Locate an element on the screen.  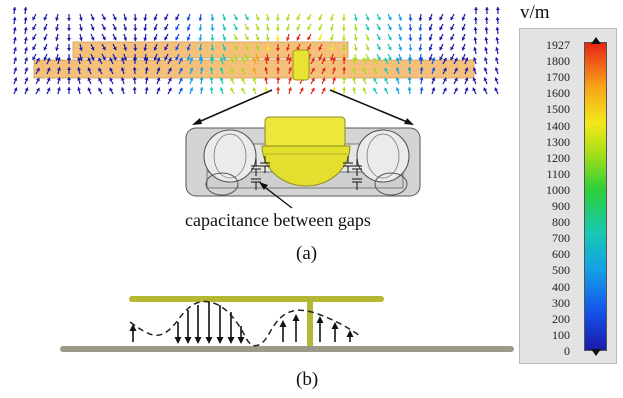
colorbar-tick-label: 700 is located at coordinates (561, 238).